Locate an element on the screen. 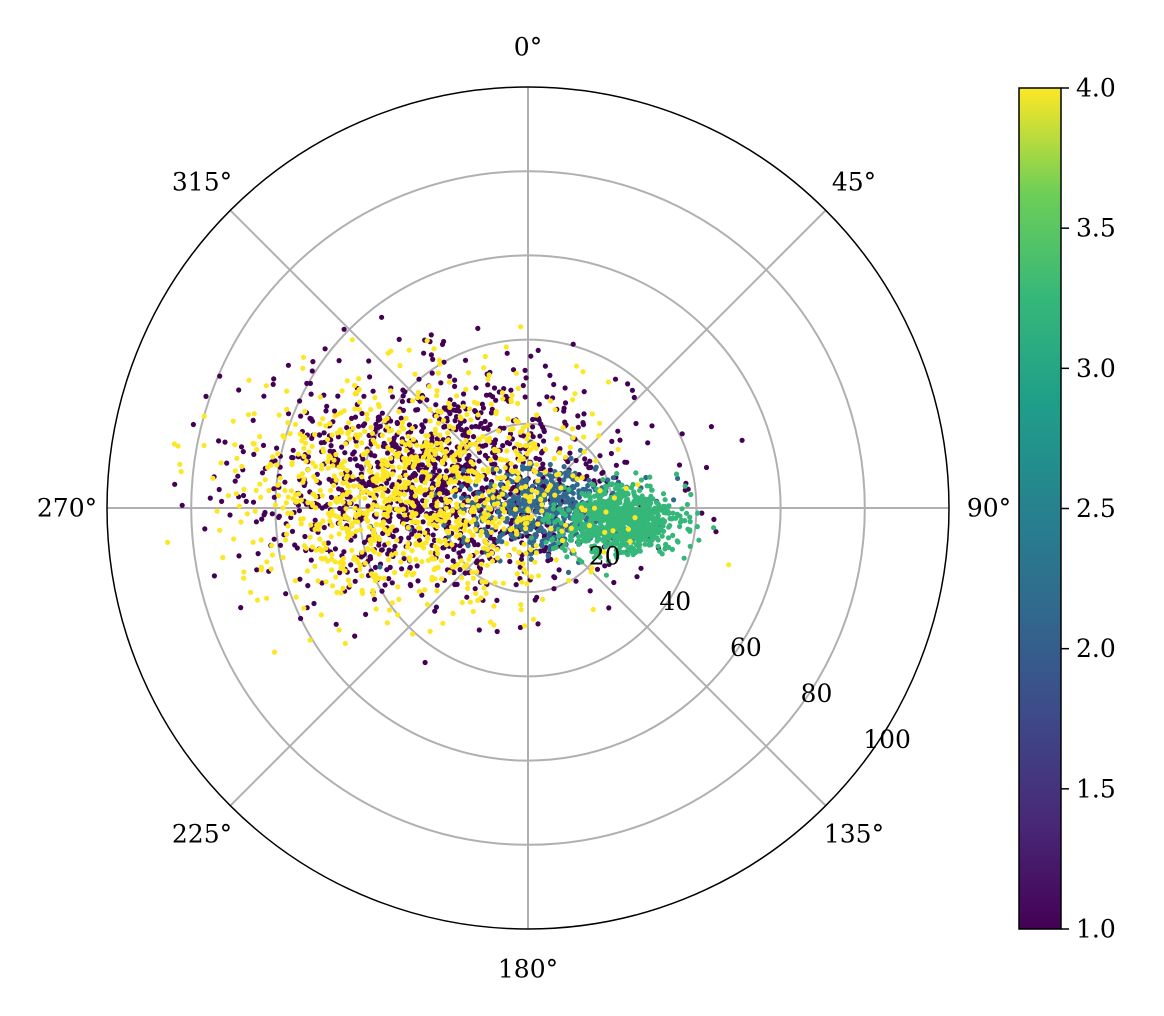 The height and width of the screenshot is (1016, 1164). theta-tick-label-90: 90° is located at coordinates (989, 508).